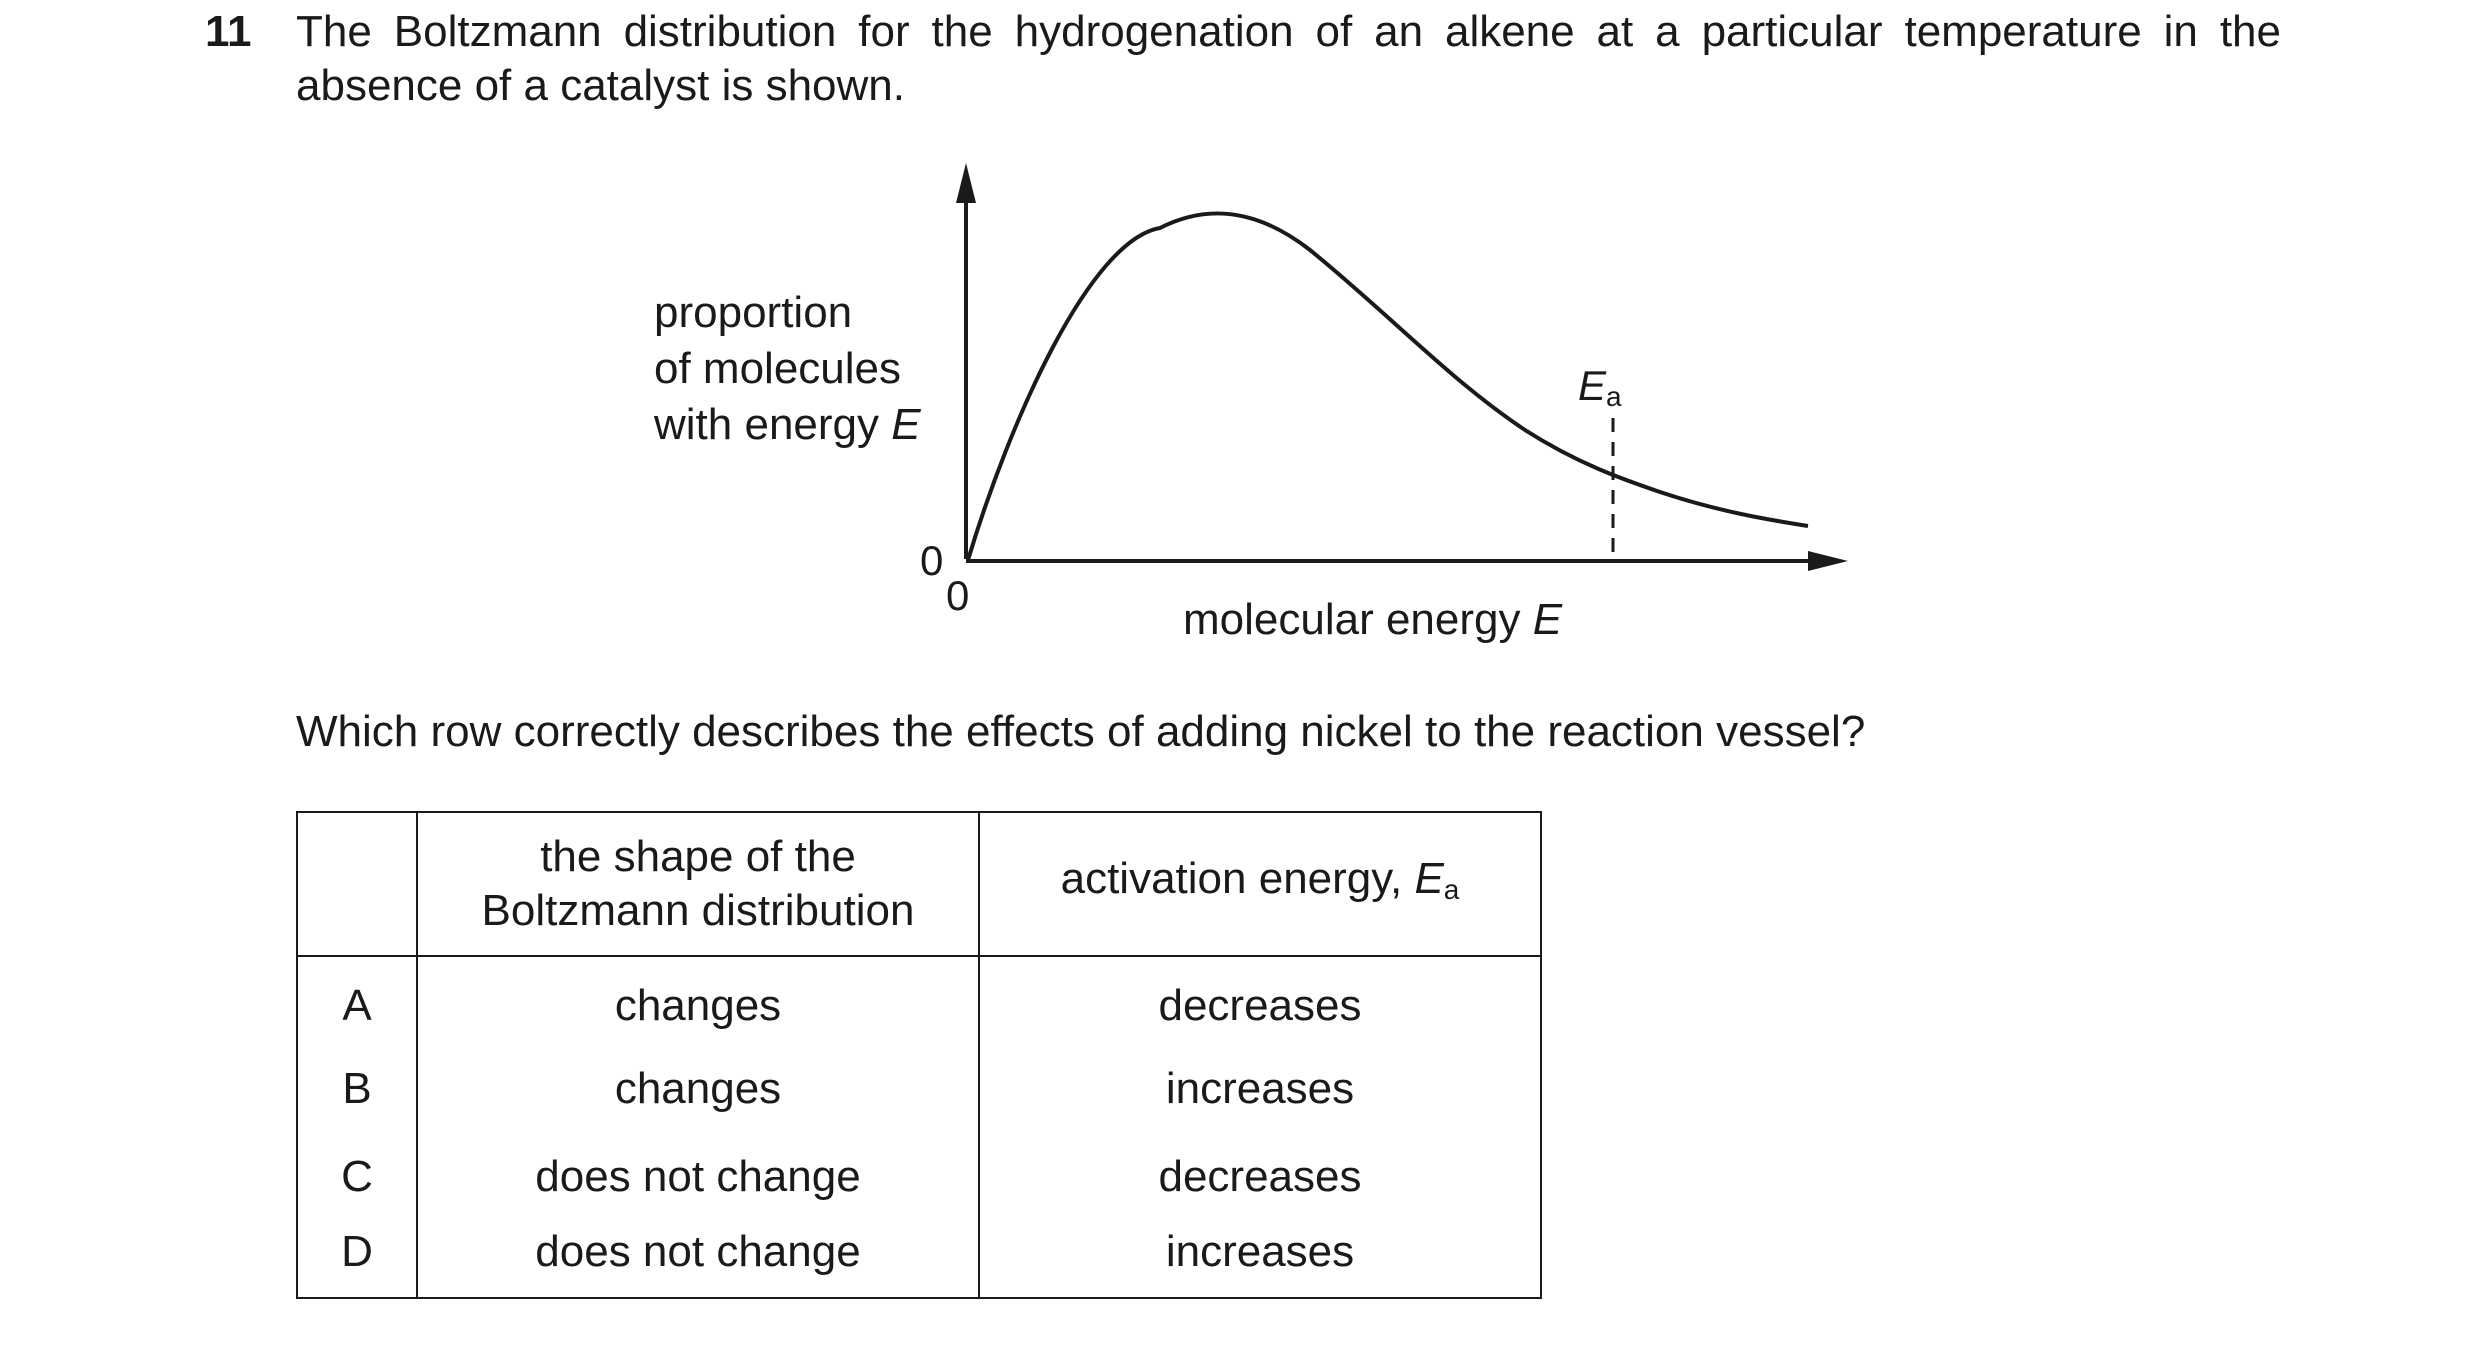 This screenshot has width=2480, height=1345. I want to click on y-axis-label-text: with energy, so click(773, 424).